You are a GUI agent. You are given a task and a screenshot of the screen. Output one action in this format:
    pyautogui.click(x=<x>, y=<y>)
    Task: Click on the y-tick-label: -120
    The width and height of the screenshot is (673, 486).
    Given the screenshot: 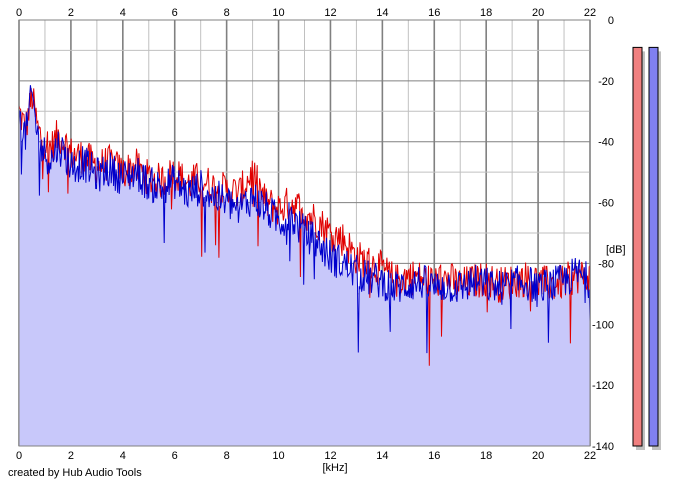 What is the action you would take?
    pyautogui.click(x=603, y=386)
    